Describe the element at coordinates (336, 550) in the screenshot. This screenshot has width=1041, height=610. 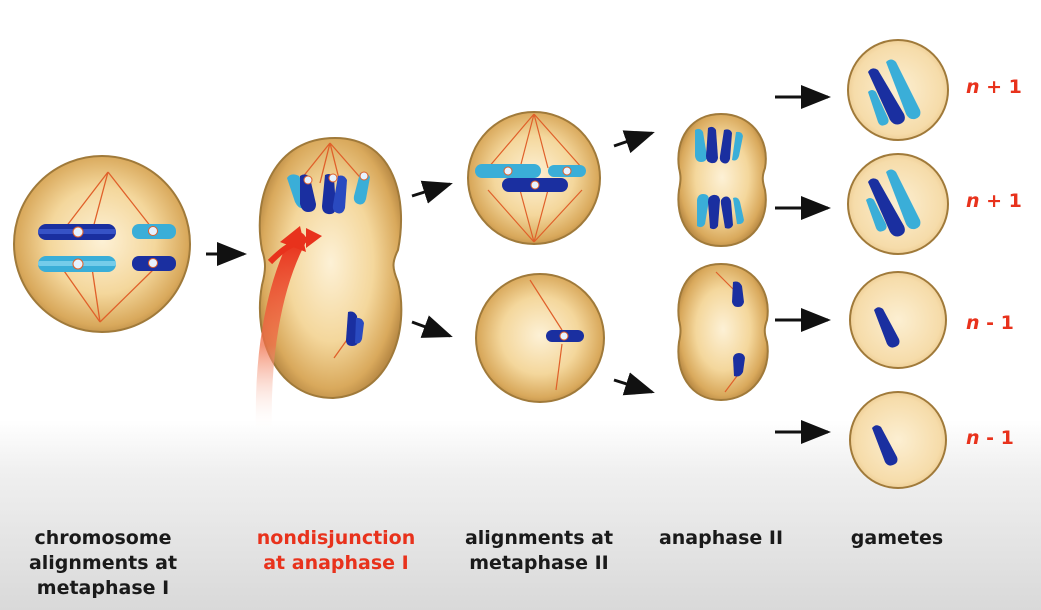
I see `stage-label-nondisjunction: nondisjunction at anaphase I` at that location.